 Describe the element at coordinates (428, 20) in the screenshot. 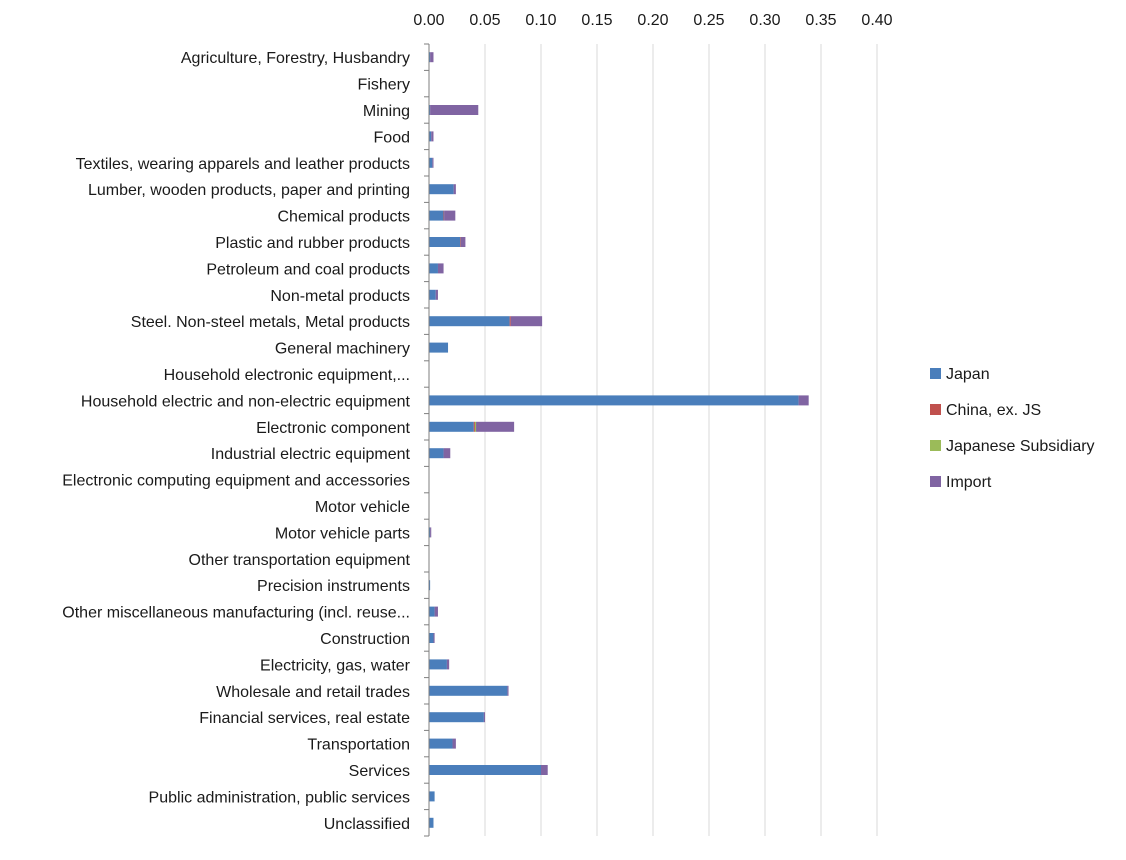

I see `x-tick-label: 0.00` at that location.